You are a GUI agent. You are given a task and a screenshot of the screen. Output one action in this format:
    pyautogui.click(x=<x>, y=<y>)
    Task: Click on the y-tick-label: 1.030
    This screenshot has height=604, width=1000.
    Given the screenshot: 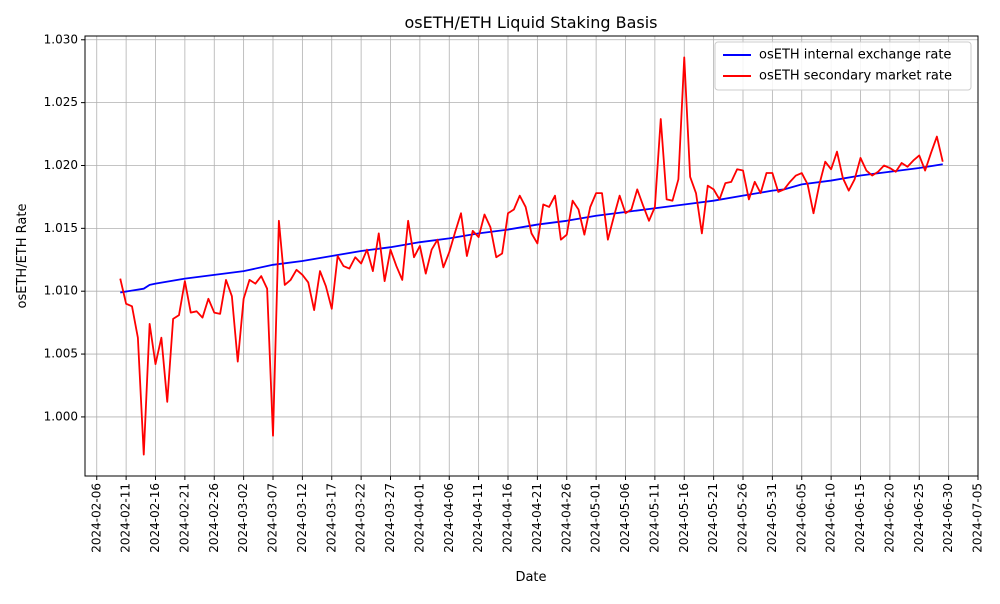 What is the action you would take?
    pyautogui.click(x=61, y=39)
    